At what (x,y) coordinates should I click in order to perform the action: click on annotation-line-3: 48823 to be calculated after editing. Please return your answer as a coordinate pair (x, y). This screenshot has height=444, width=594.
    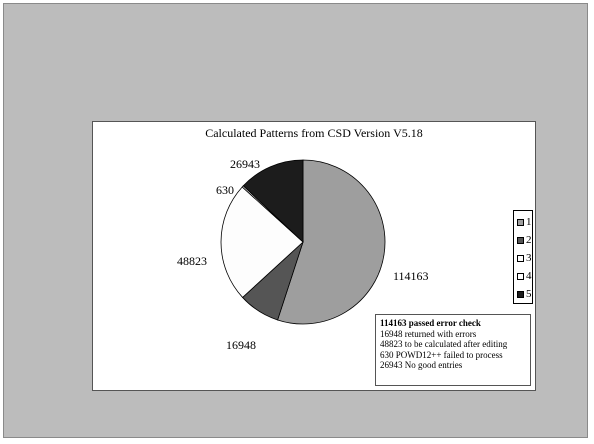
    Looking at the image, I should click on (444, 344).